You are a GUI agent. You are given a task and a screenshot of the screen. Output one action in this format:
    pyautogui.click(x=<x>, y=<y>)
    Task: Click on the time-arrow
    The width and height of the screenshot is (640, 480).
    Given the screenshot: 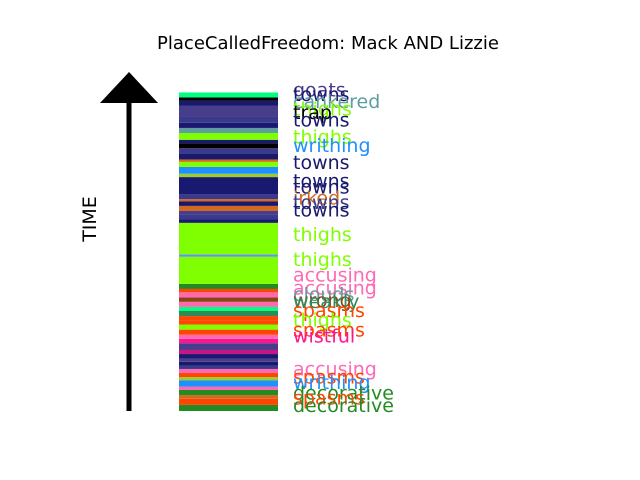 What is the action you would take?
    pyautogui.click(x=129, y=241)
    